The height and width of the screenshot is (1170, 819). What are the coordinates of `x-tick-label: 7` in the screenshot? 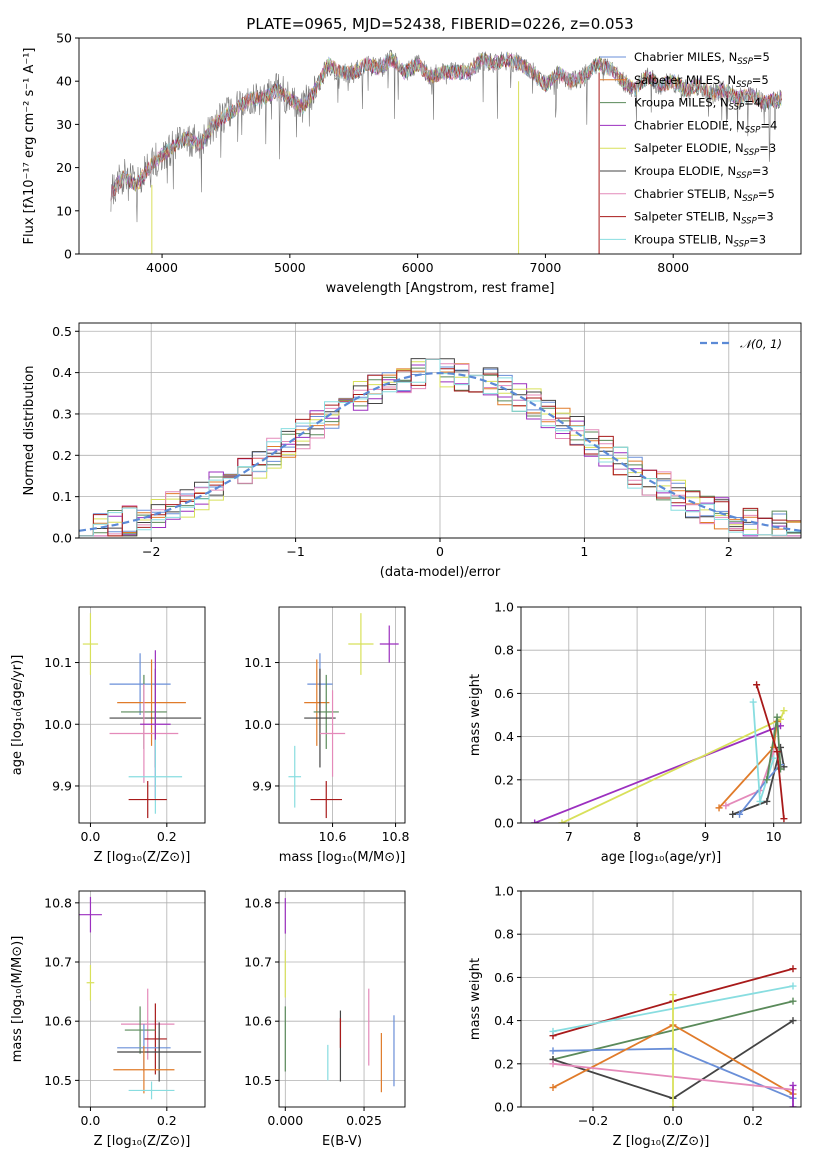 It's located at (569, 836).